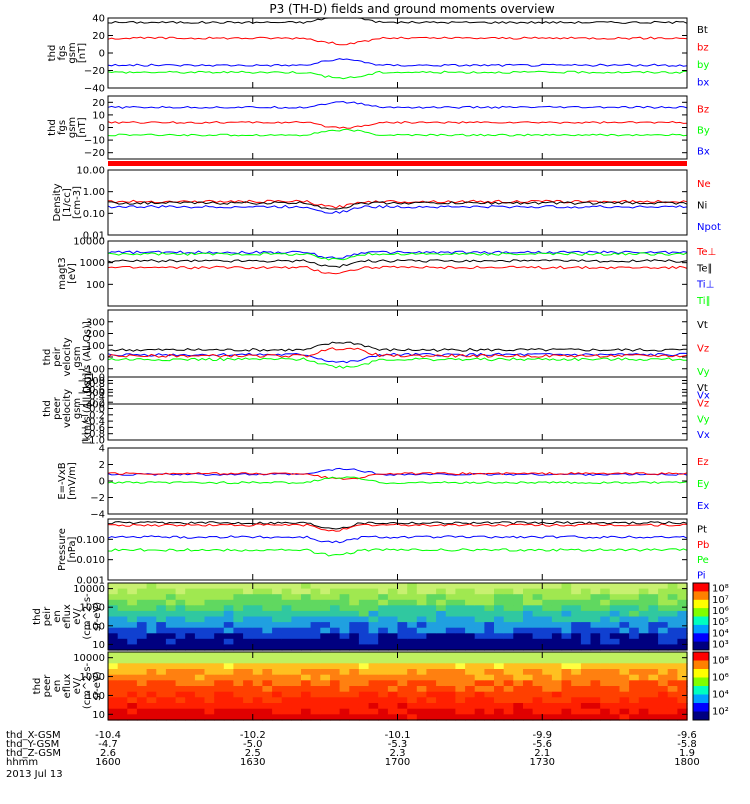 The height and width of the screenshot is (804, 750). Describe the element at coordinates (703, 506) in the screenshot. I see `legend-entry: Ex` at that location.